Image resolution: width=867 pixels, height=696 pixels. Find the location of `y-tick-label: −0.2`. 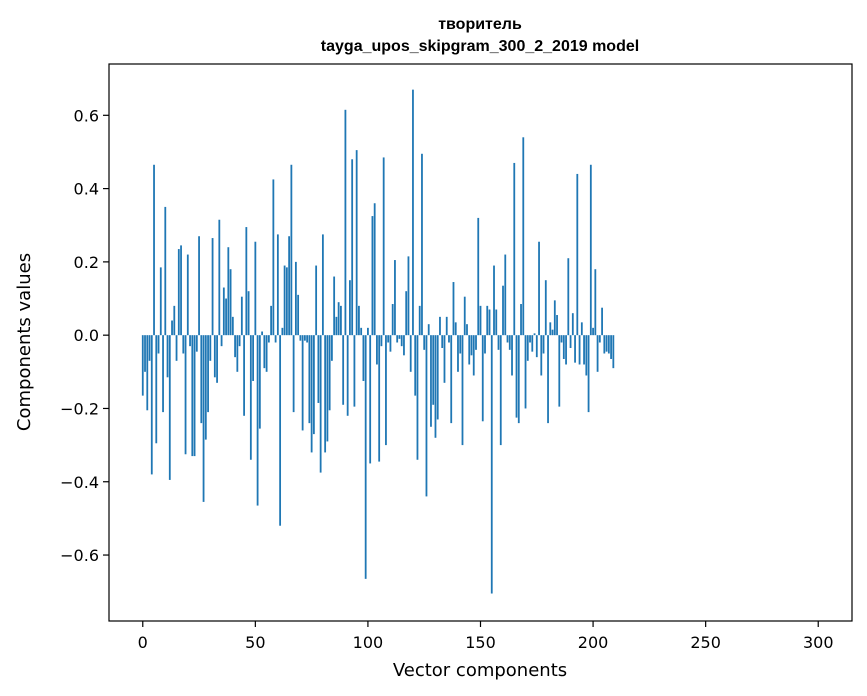

y-tick-label: −0.2 is located at coordinates (79, 408).